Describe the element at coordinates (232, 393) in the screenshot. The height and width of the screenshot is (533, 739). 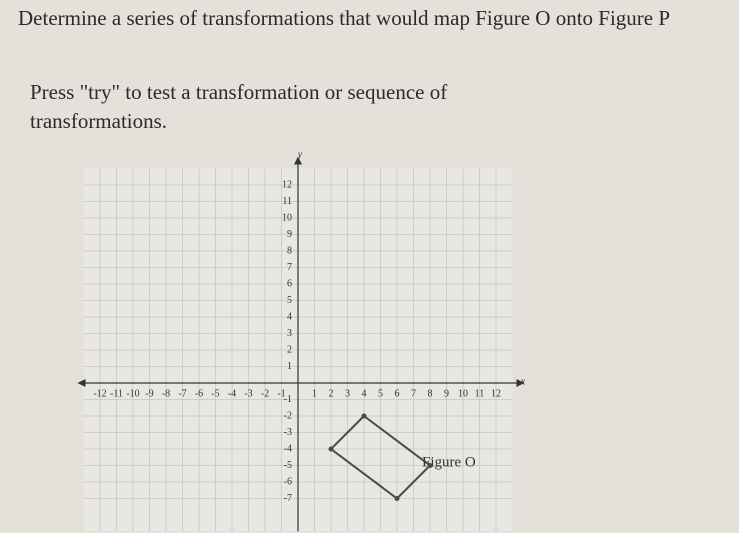
I see `x-tick-label: -4` at that location.